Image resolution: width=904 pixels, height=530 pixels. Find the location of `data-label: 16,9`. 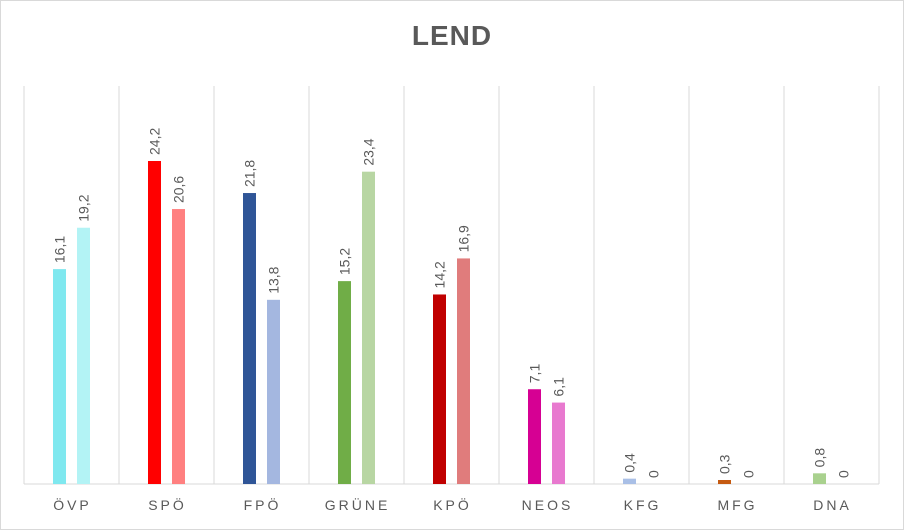

data-label: 16,9 is located at coordinates (464, 238).